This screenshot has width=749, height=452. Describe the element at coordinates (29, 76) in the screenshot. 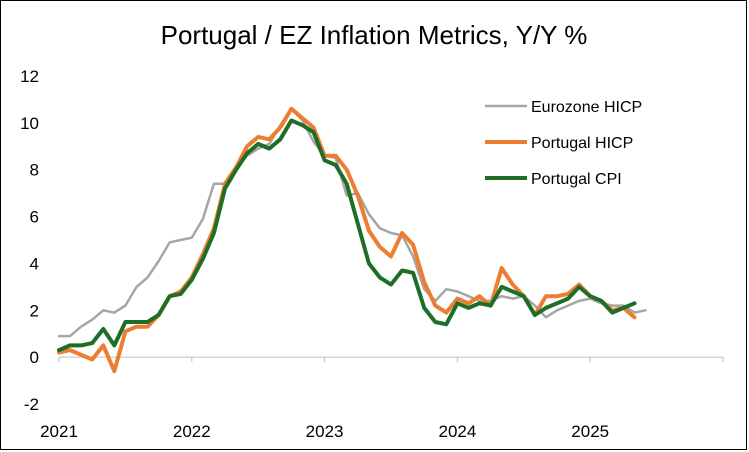

I see `y-tick-label: 12` at that location.